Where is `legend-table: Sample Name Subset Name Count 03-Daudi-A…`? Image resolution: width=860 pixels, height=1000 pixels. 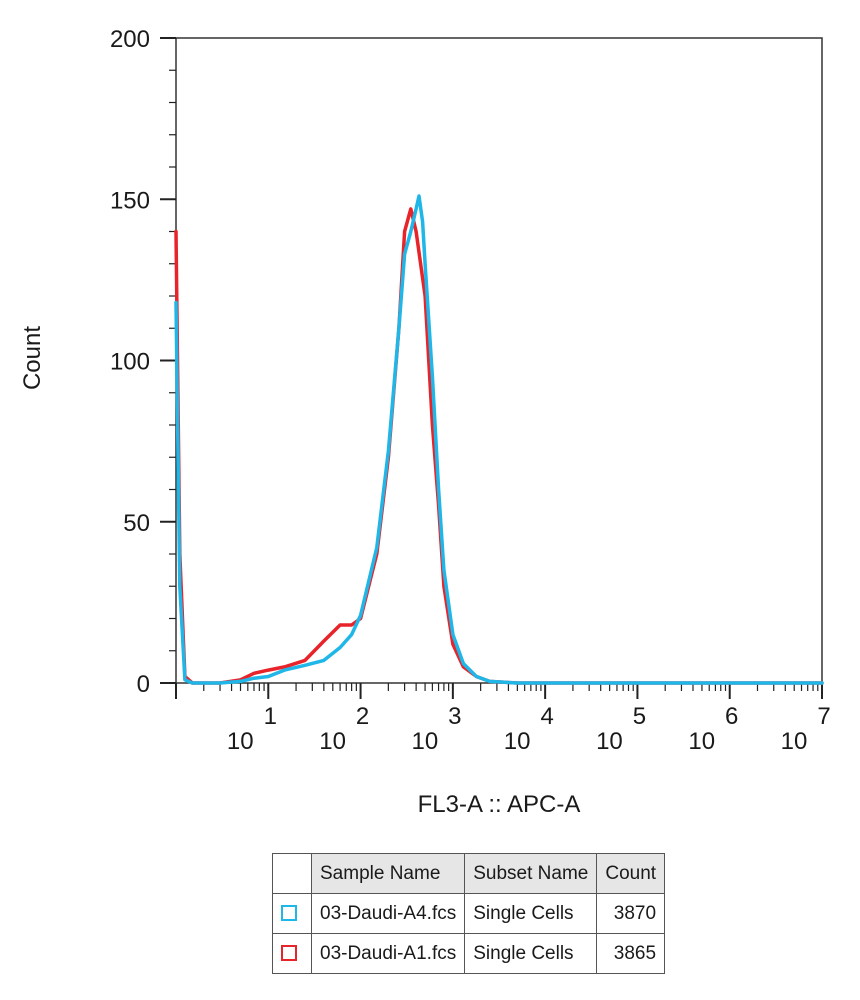 legend-table: Sample Name Subset Name Count 03-Daudi-A… is located at coordinates (469, 913).